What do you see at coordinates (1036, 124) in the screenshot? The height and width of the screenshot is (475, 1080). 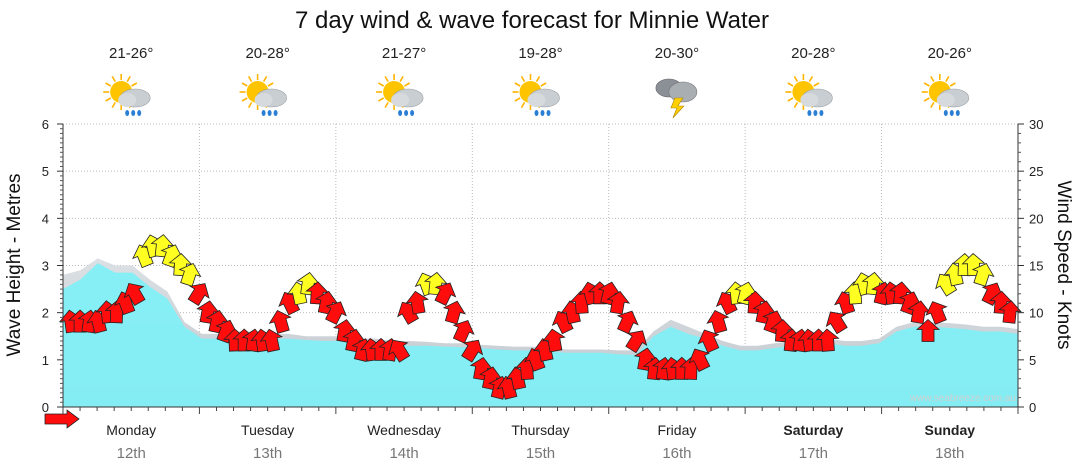 I see `right-tick-label: 30` at bounding box center [1036, 124].